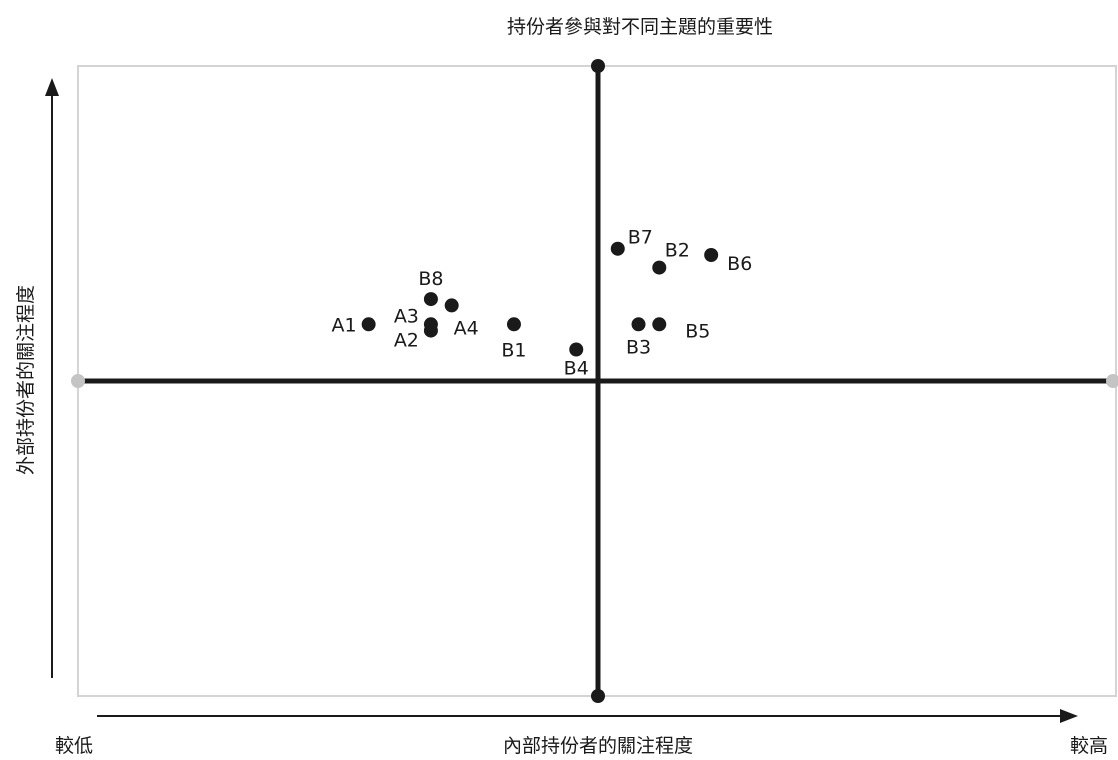  I want to click on y-axis-label: 外部持份者的關注程度, so click(26, 380).